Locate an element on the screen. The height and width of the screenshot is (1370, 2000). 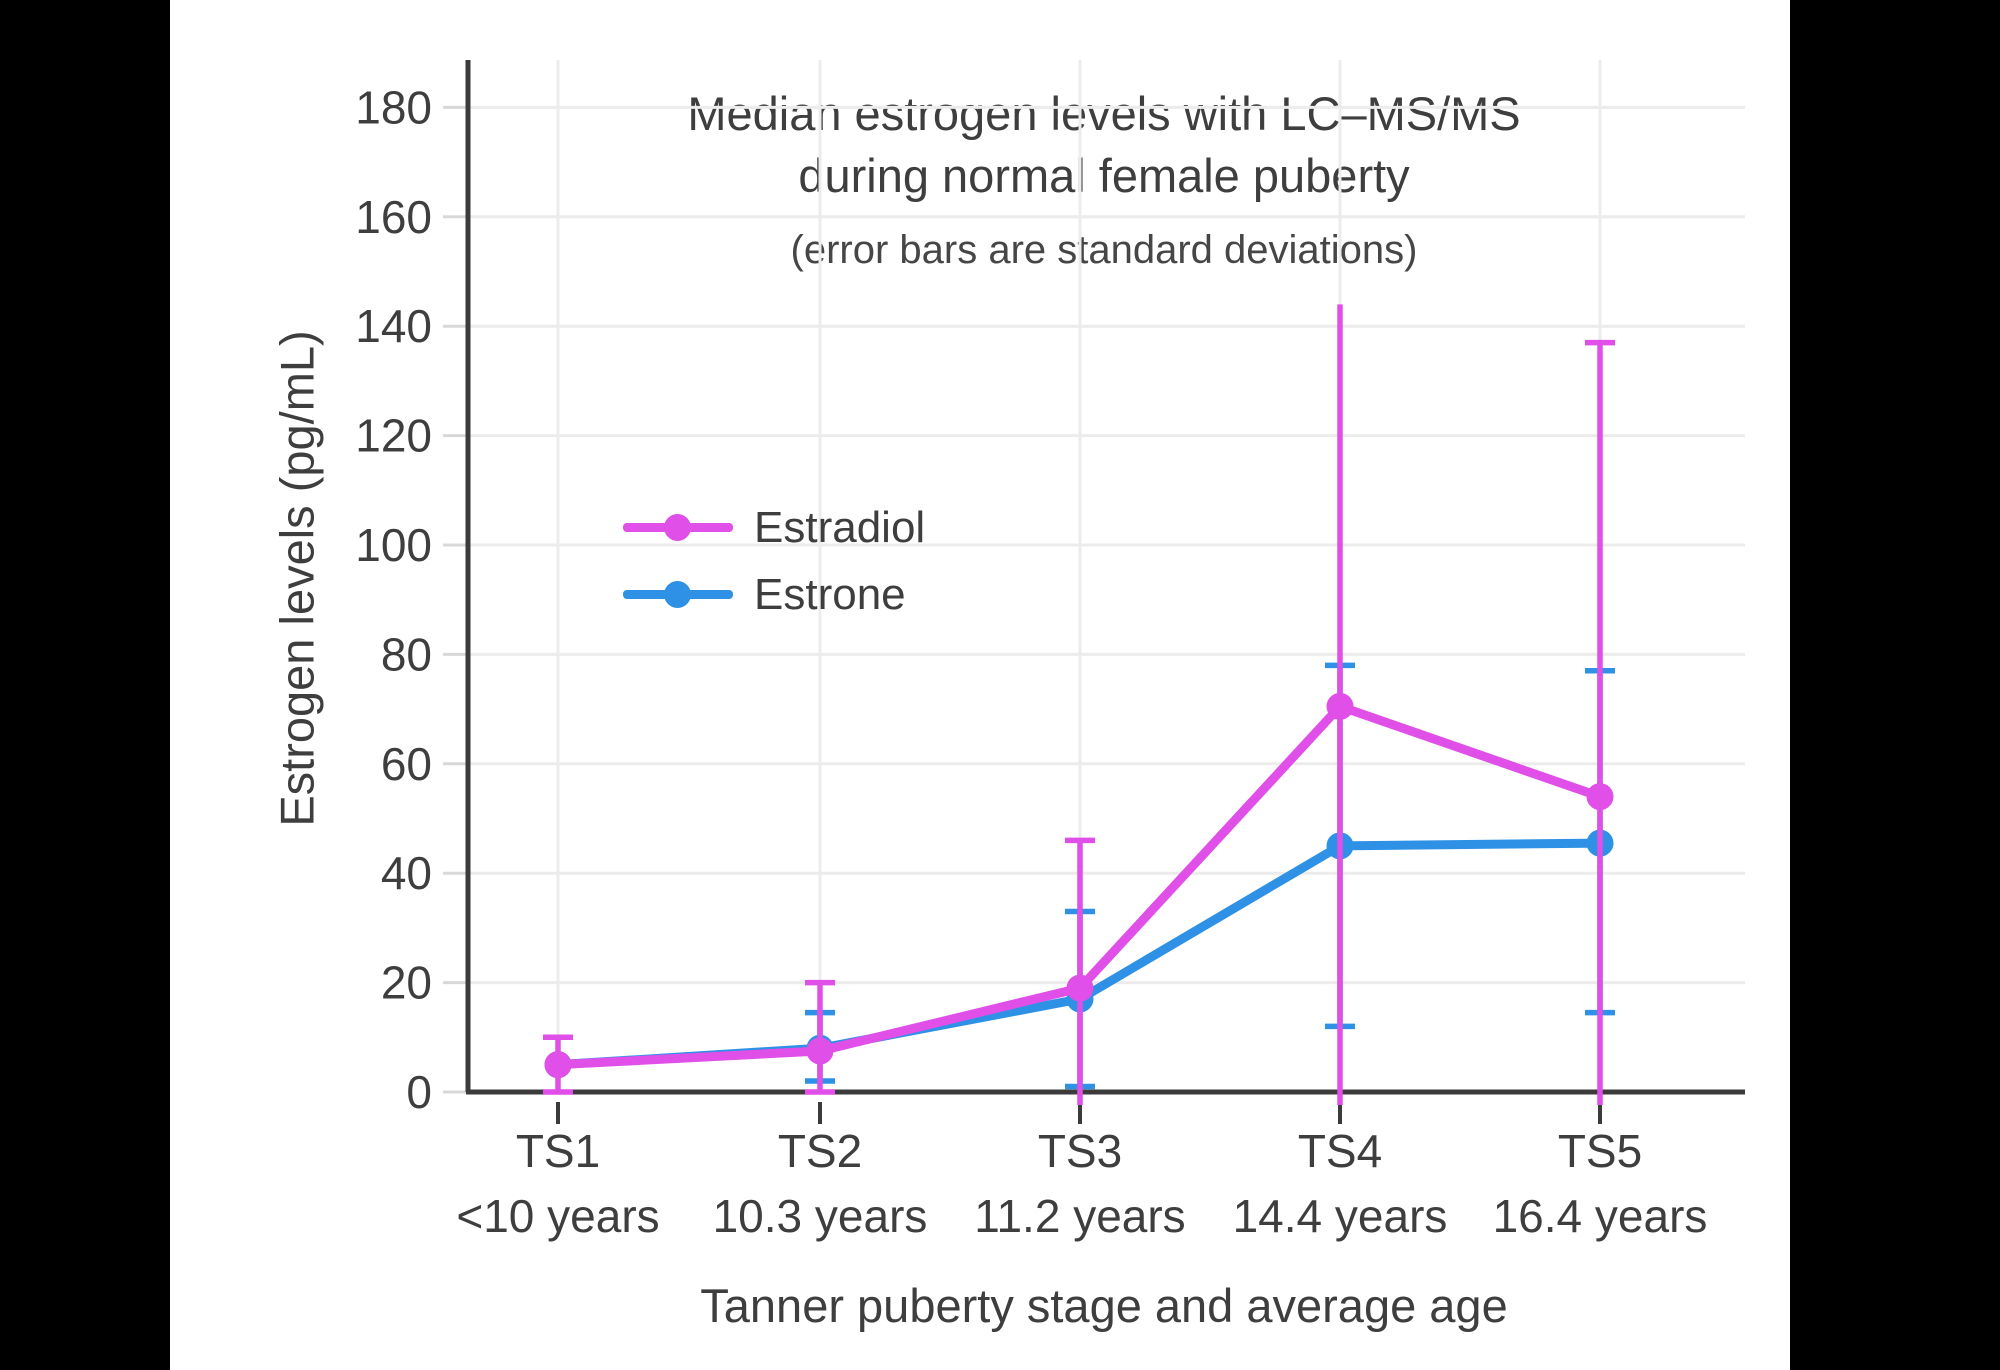
y-tick-label: 20 is located at coordinates (406, 983).